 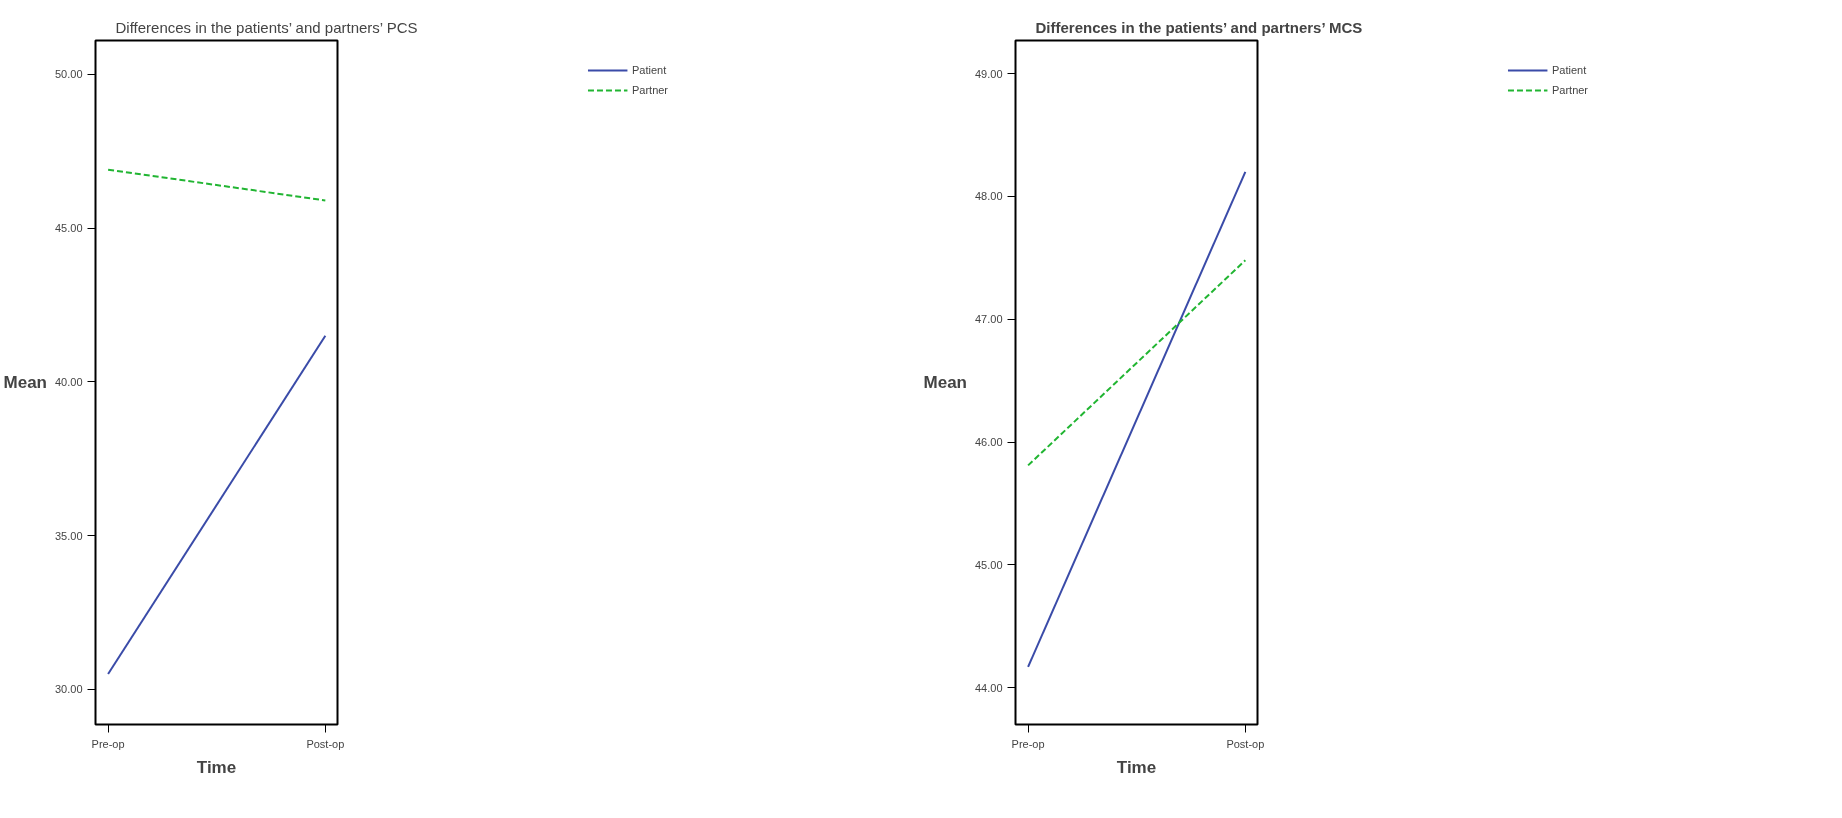 I want to click on y-tick-label: 44.00, so click(x=988, y=687).